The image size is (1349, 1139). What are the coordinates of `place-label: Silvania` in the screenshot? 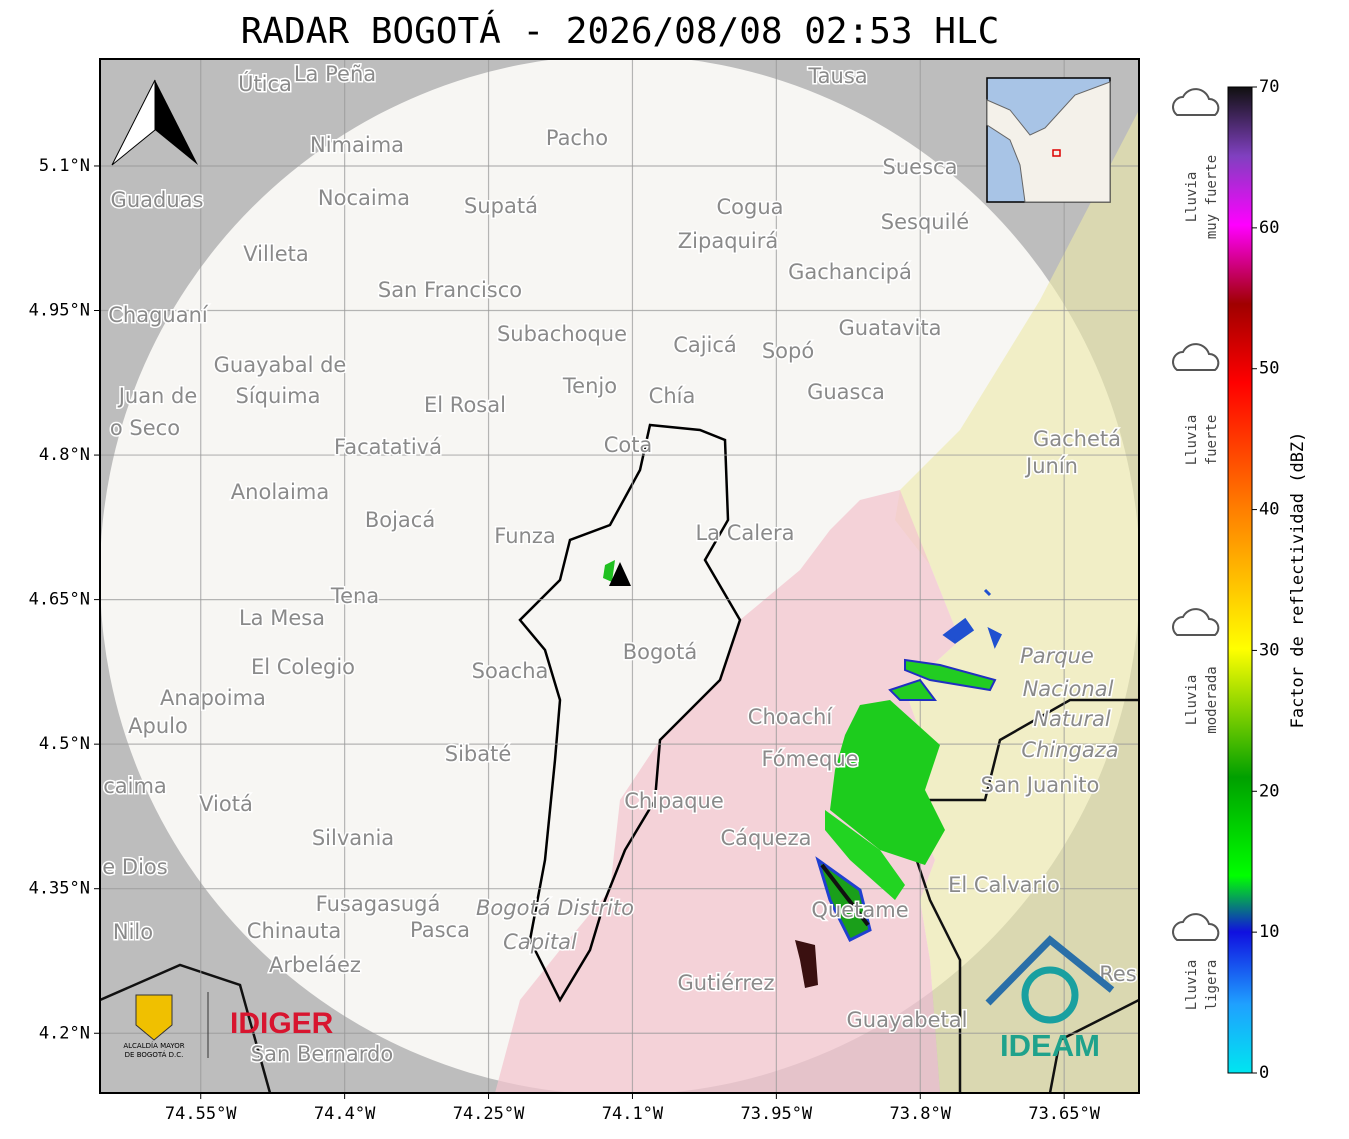 It's located at (353, 838).